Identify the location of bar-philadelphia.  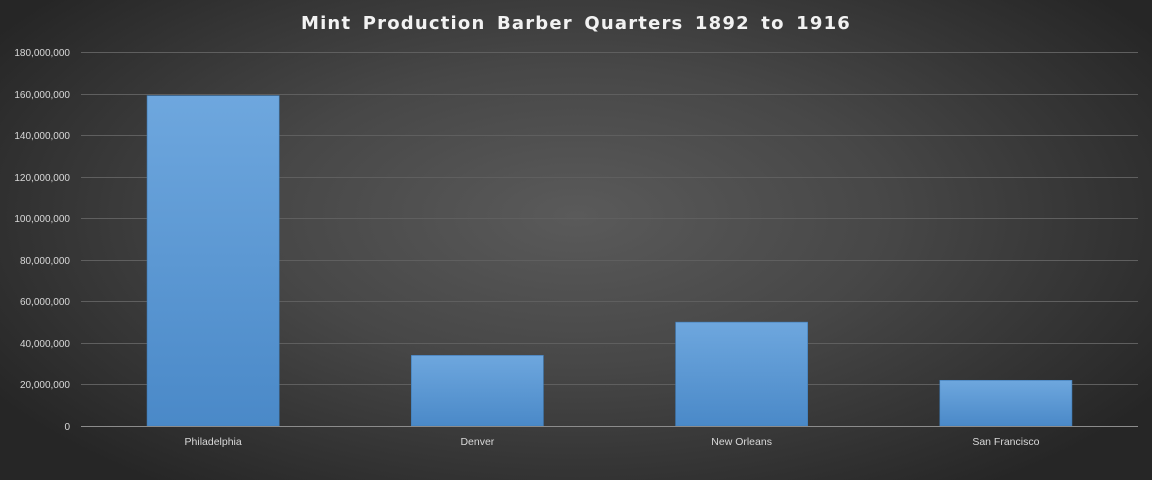
(213, 261).